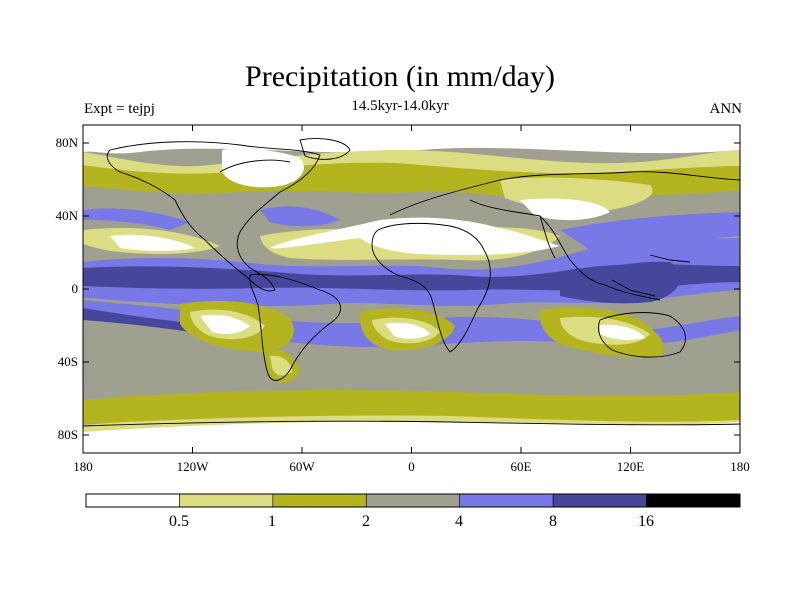 The width and height of the screenshot is (800, 600). What do you see at coordinates (459, 521) in the screenshot?
I see `colorbar-level-label: 4` at bounding box center [459, 521].